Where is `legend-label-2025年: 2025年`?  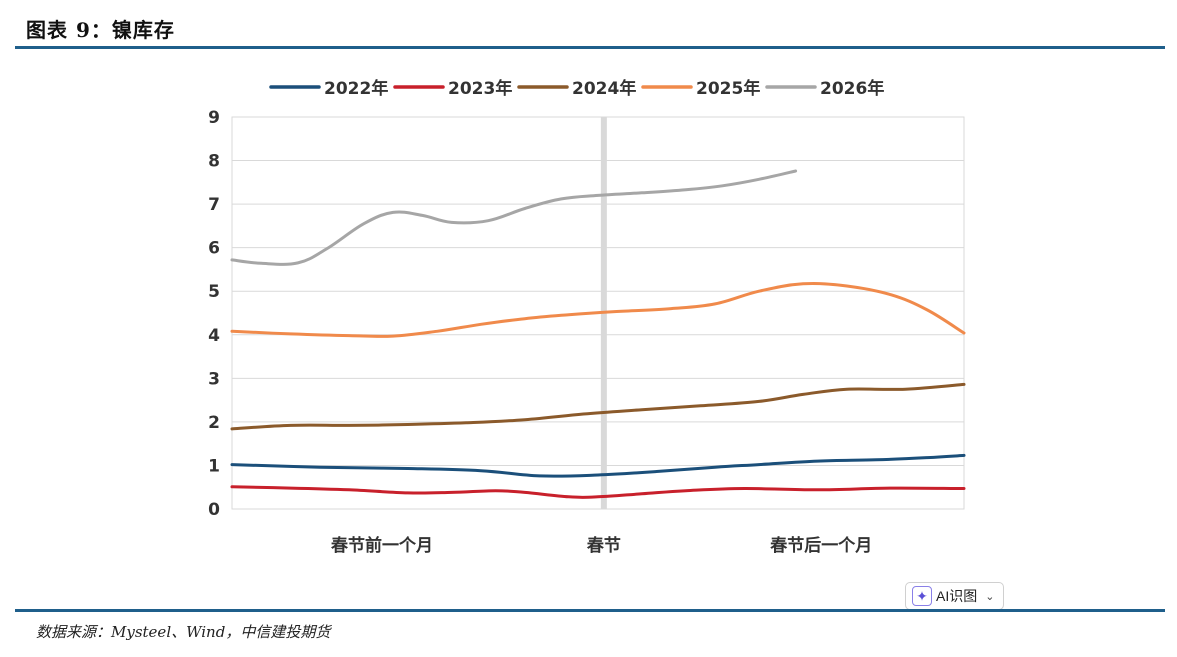
legend-label-2025年: 2025年 is located at coordinates (728, 88).